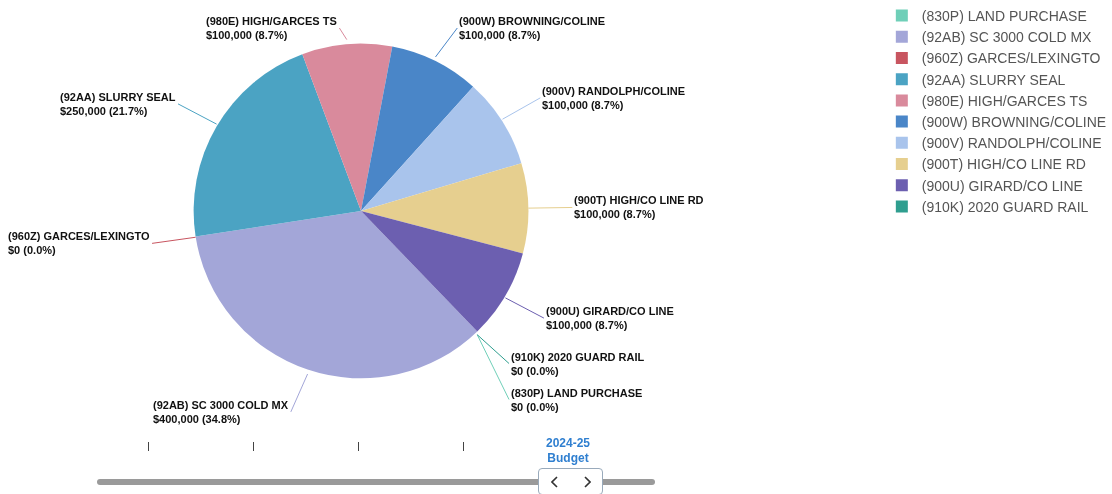  Describe the element at coordinates (1011, 143) in the screenshot. I see `legend-label: (900V) RANDOLPH/COLINE` at that location.